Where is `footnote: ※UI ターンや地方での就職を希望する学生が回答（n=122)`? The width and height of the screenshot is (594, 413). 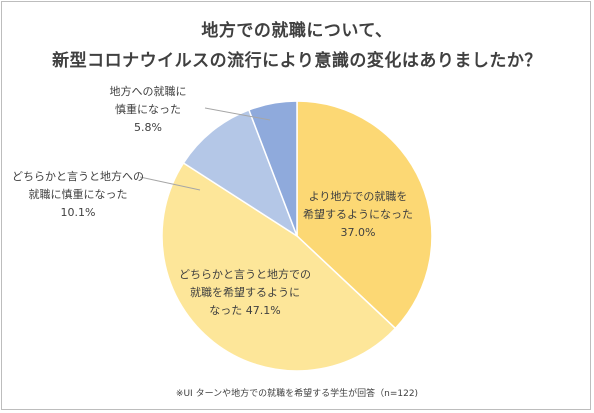
footnote: ※UI ターンや地方での就職を希望する学生が回答（n=122) is located at coordinates (297, 394).